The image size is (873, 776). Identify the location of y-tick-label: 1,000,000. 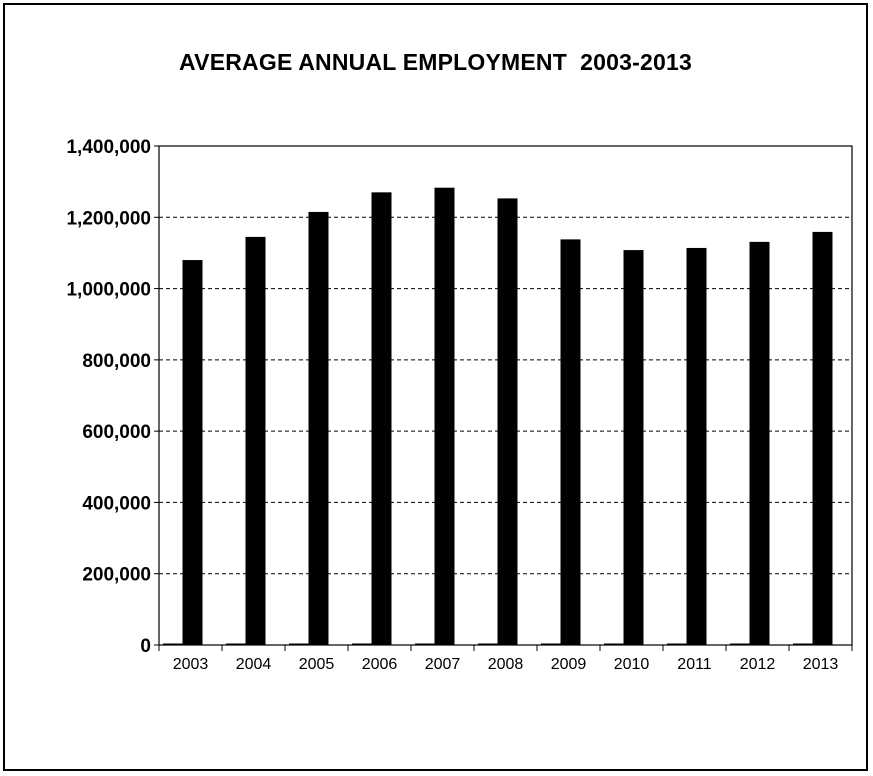
(108, 290).